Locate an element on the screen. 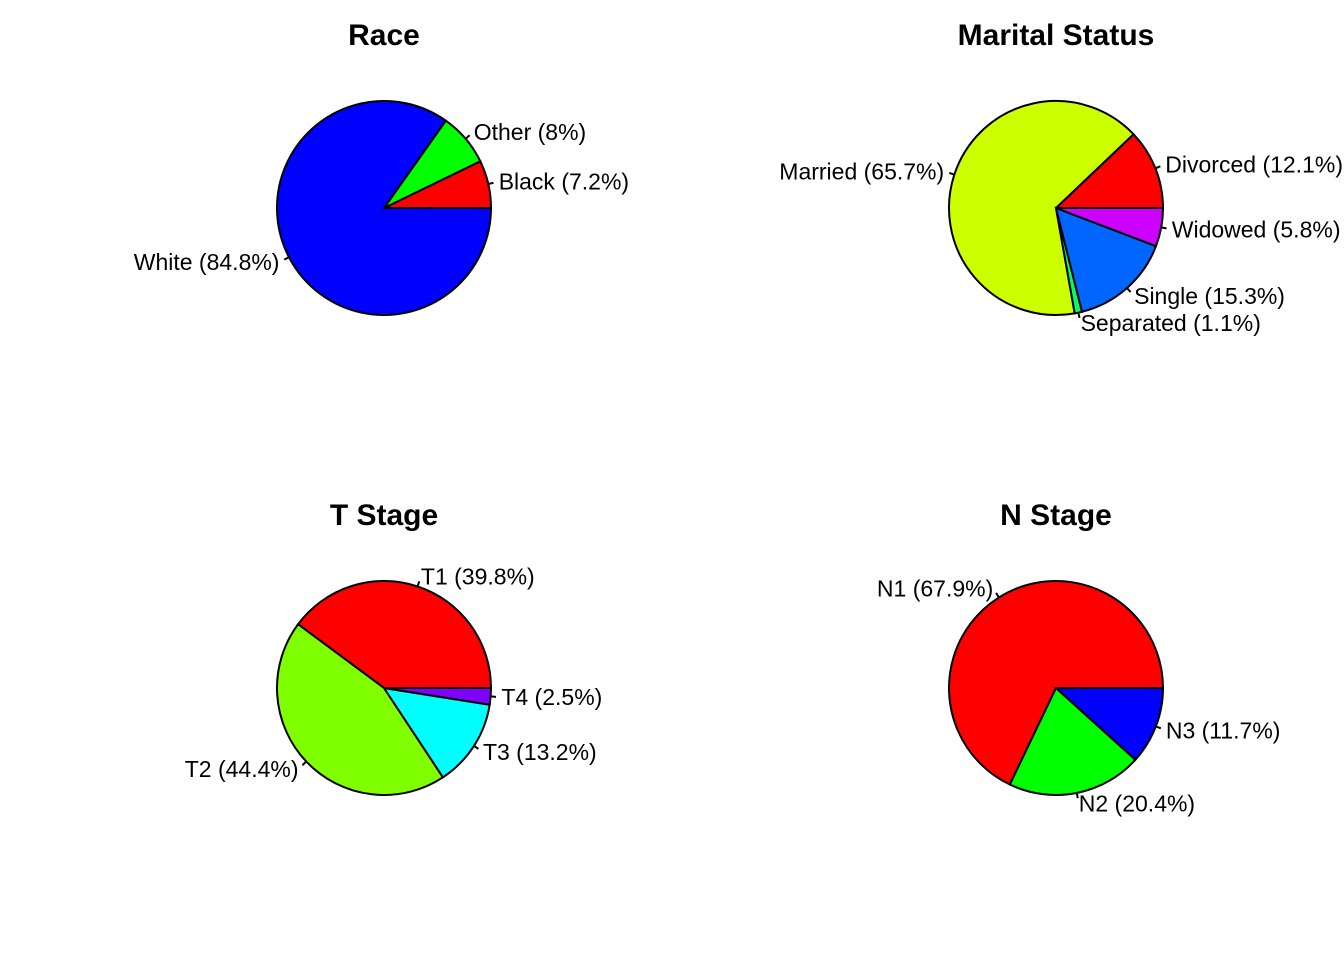 This screenshot has width=1344, height=960. slice-label-t4: T4 (2.5%) is located at coordinates (551, 697).